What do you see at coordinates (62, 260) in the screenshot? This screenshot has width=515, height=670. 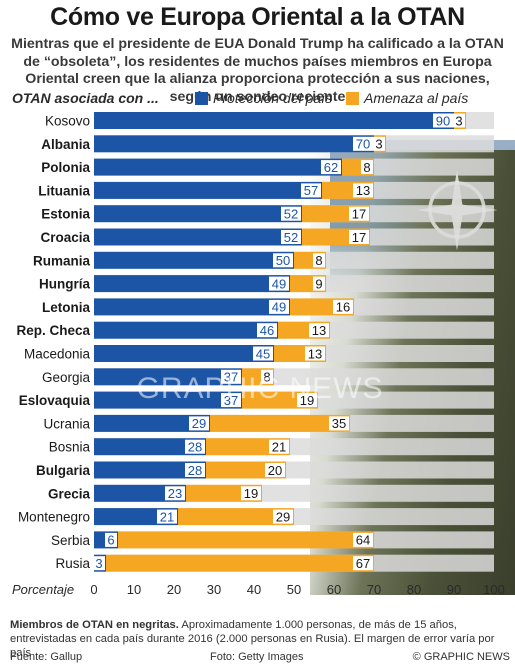 I see `category-label: Rumania` at bounding box center [62, 260].